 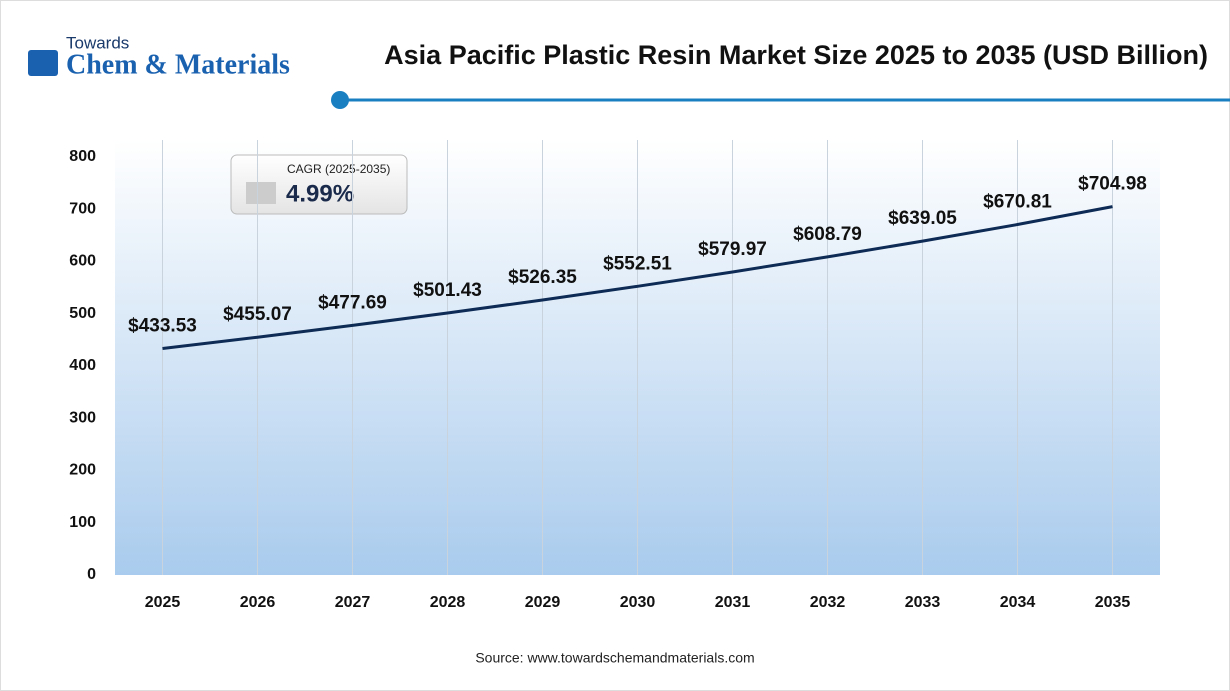 What do you see at coordinates (923, 602) in the screenshot?
I see `x-tick-label: 2033` at bounding box center [923, 602].